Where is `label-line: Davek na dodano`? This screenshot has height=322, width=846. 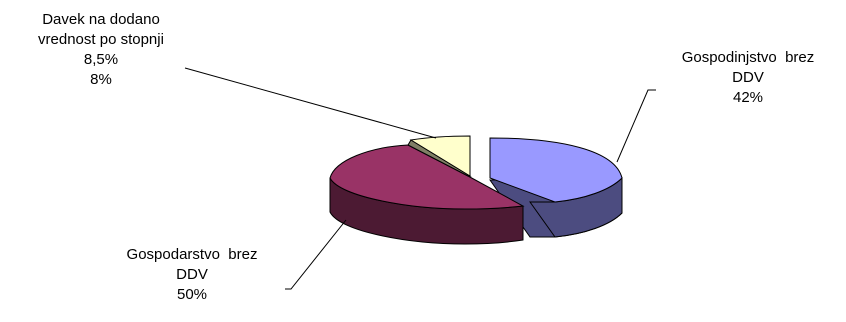
label-line: Davek na dodano is located at coordinates (101, 19).